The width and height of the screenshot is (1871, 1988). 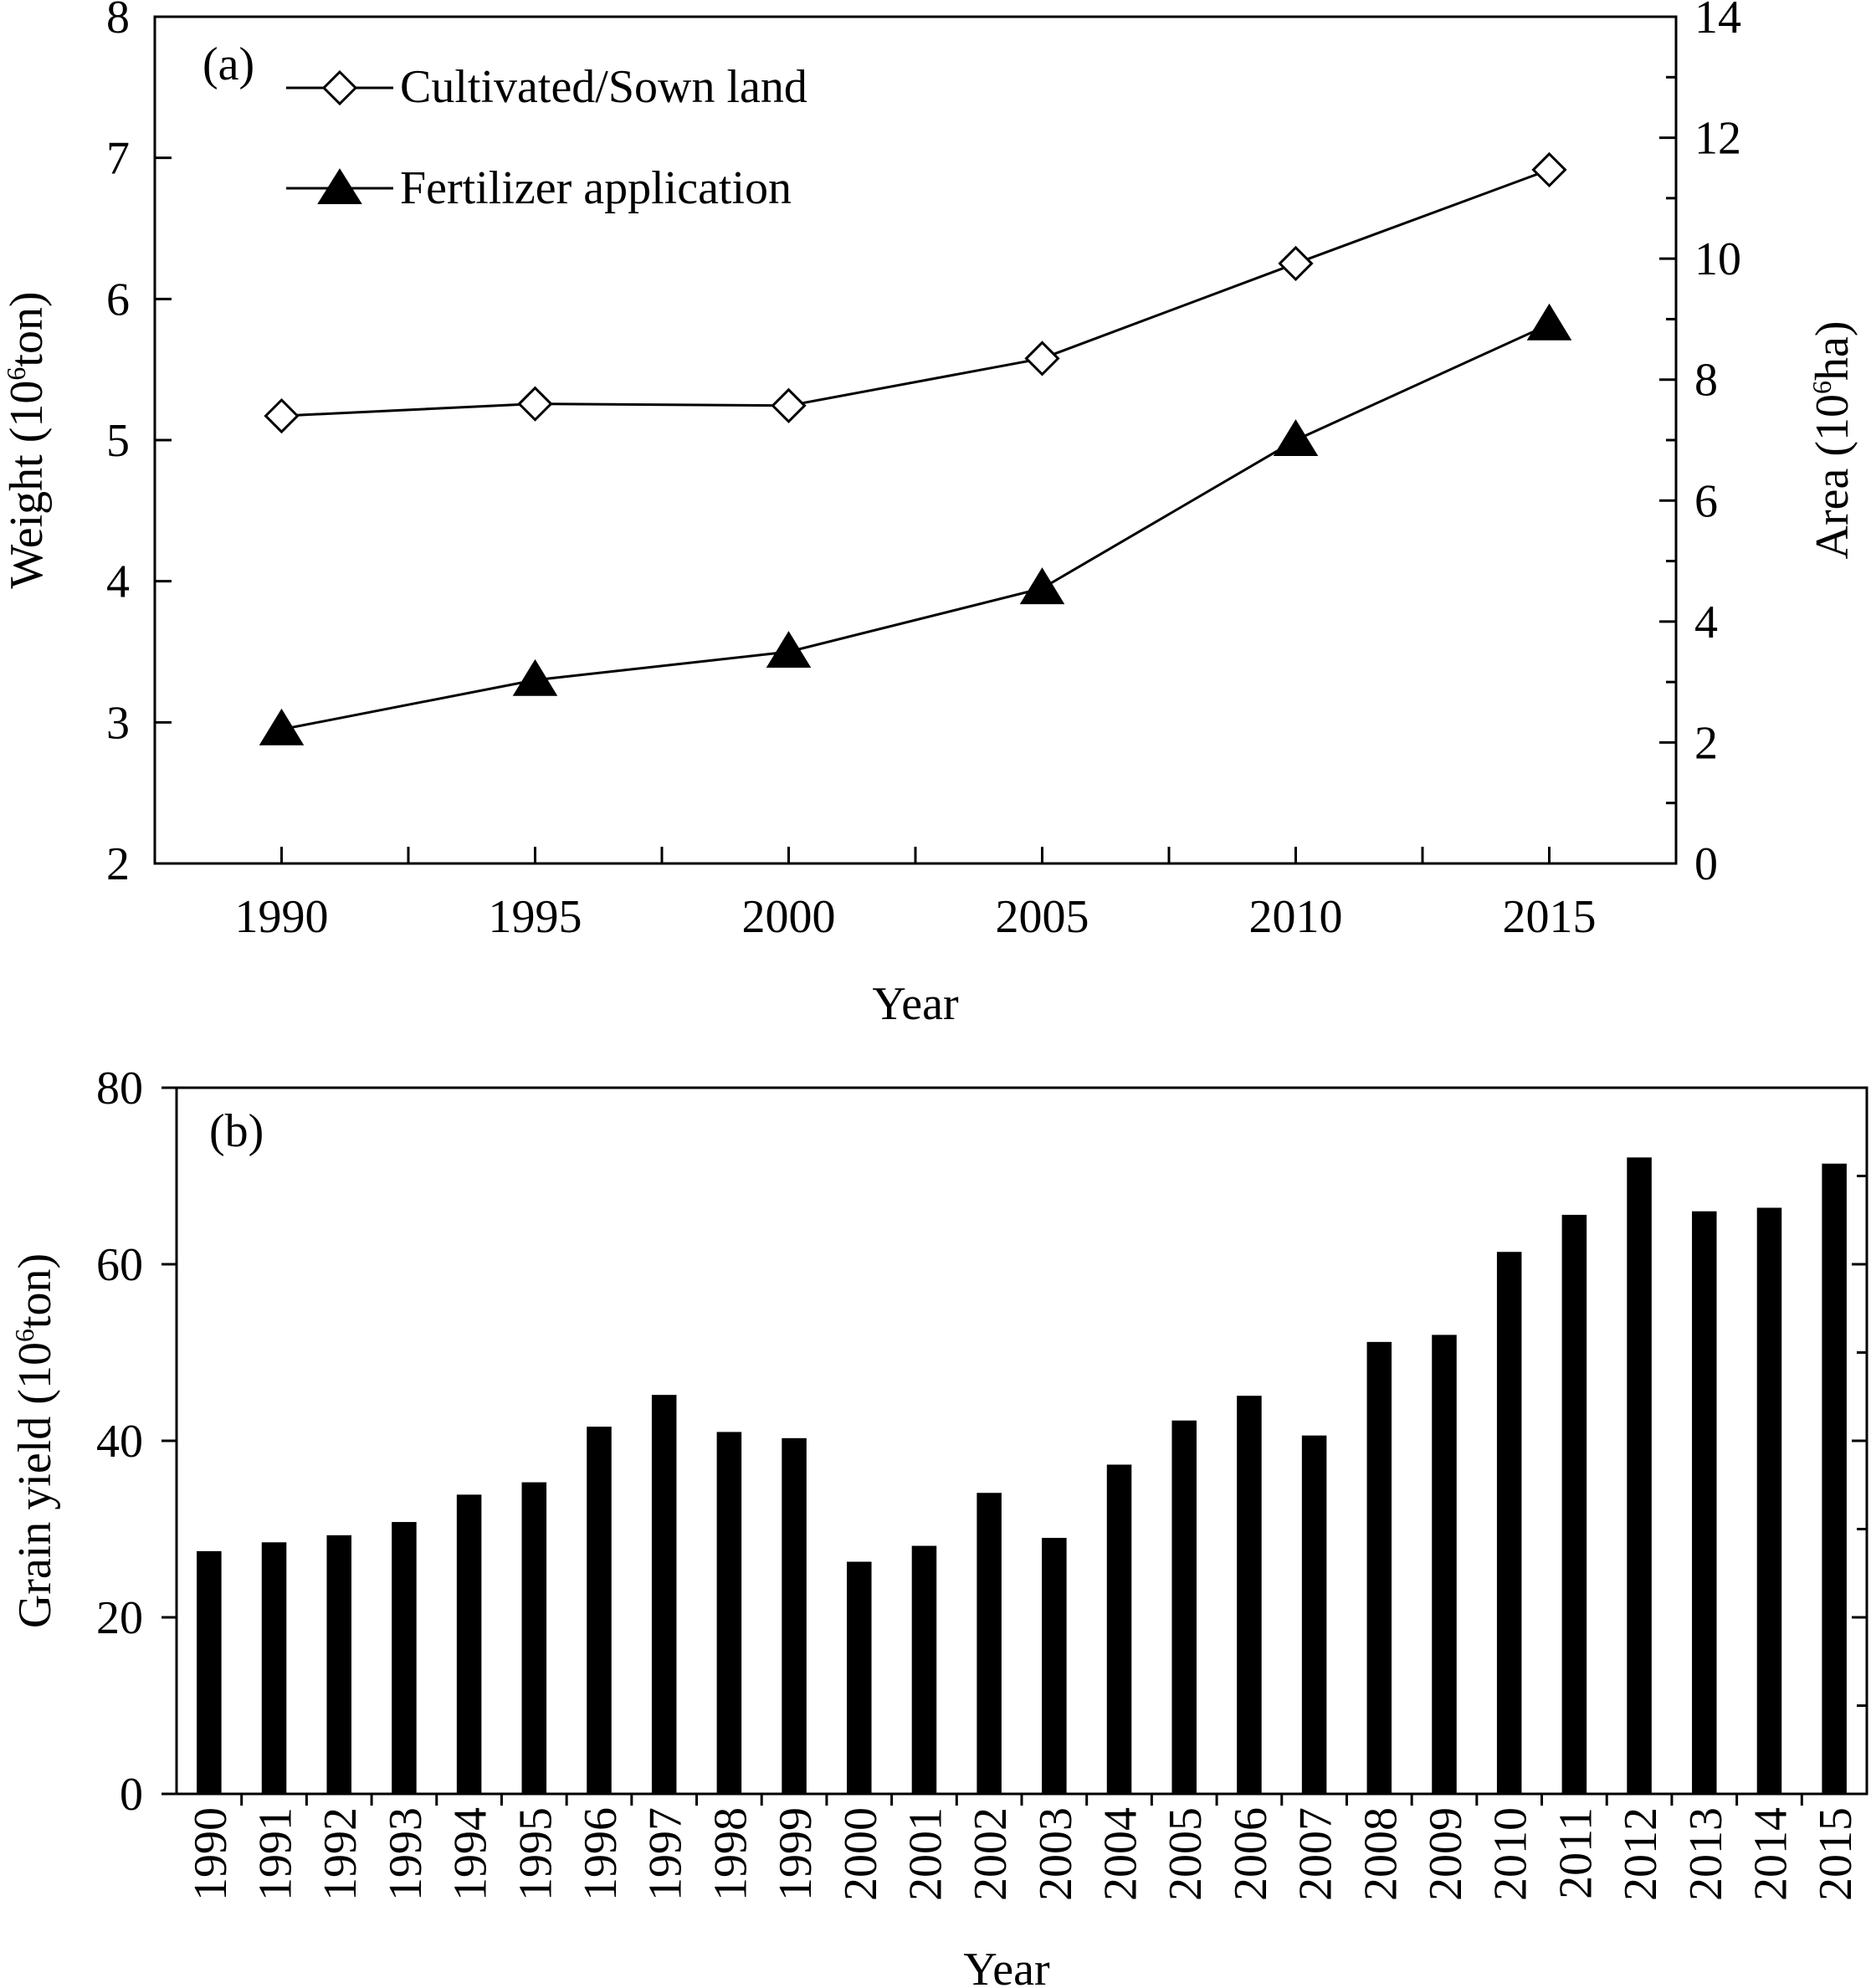 What do you see at coordinates (535, 404) in the screenshot?
I see `diamond-marker-1995` at bounding box center [535, 404].